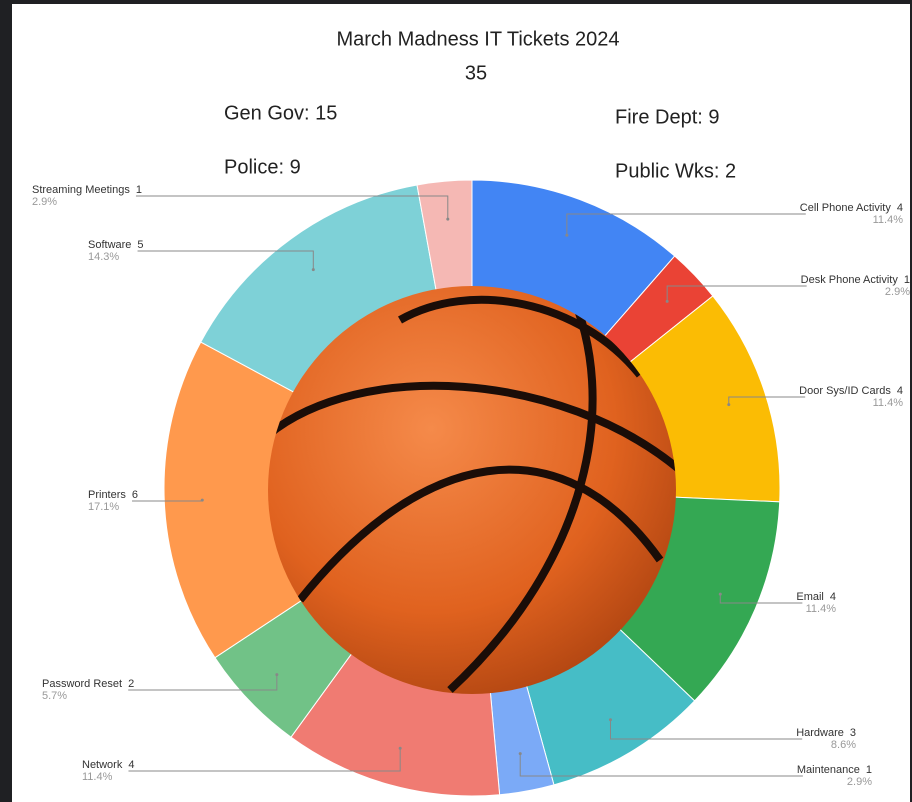  Describe the element at coordinates (675, 171) in the screenshot. I see `annotation: Public Wks: 2` at that location.